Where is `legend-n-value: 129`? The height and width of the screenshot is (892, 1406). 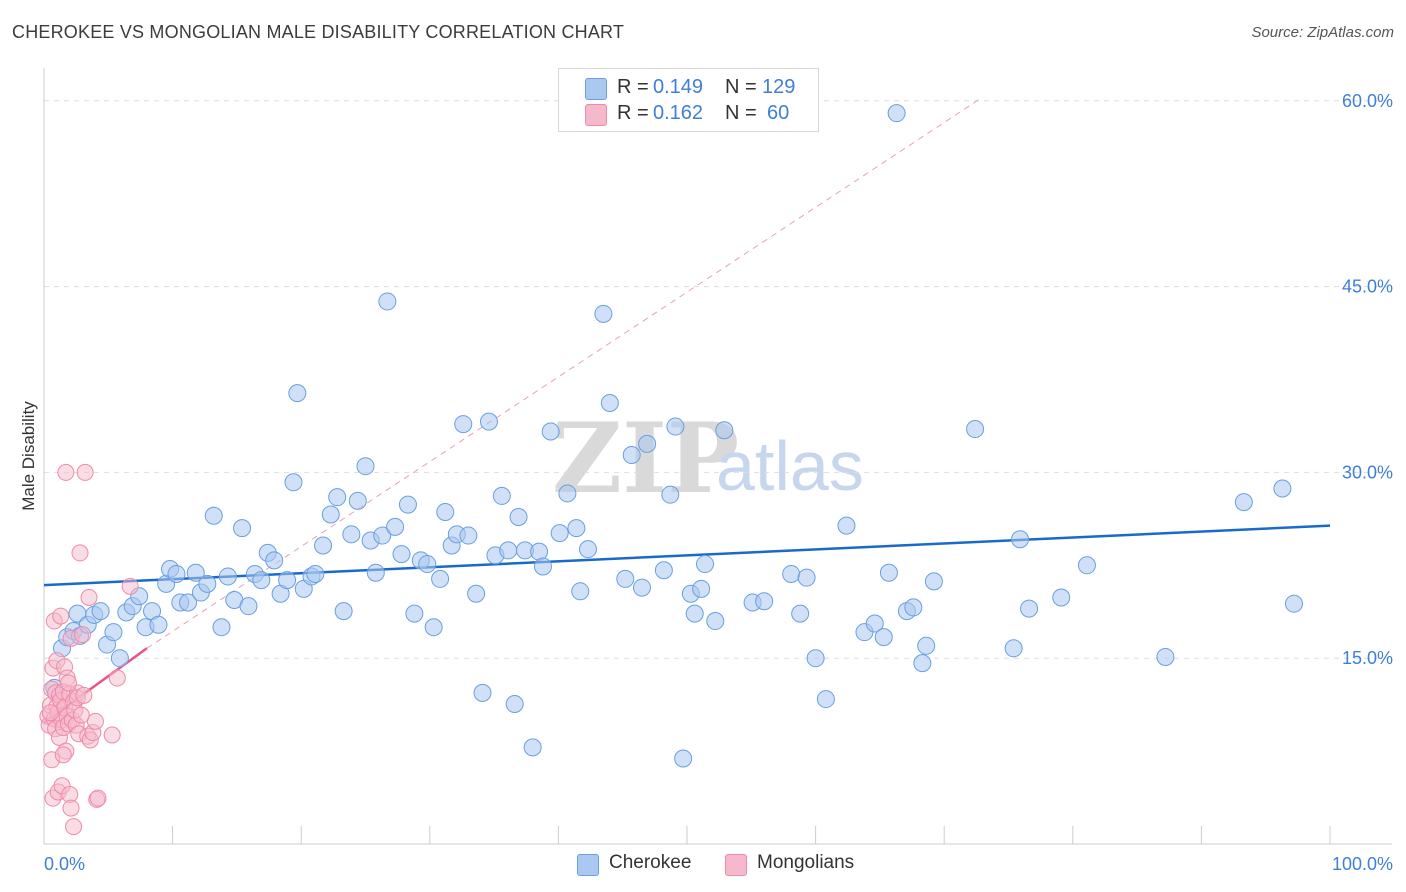 legend-n-value: 129 is located at coordinates (779, 87).